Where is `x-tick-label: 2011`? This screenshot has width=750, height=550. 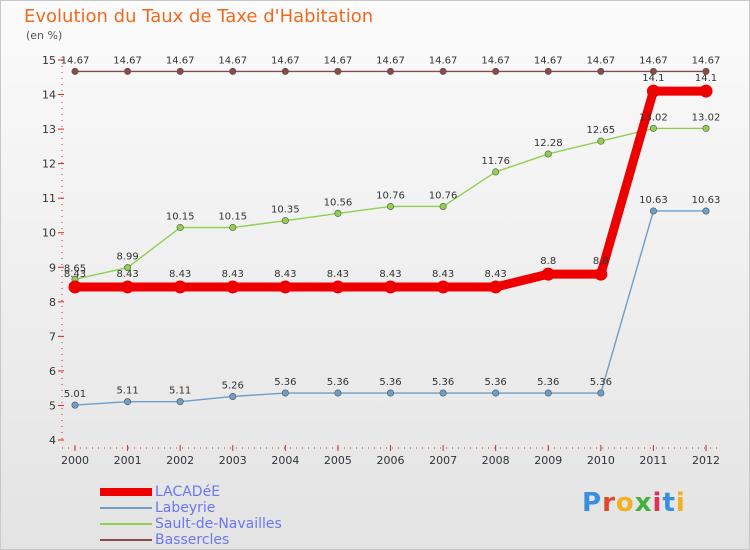
x-tick-label: 2011 is located at coordinates (653, 460).